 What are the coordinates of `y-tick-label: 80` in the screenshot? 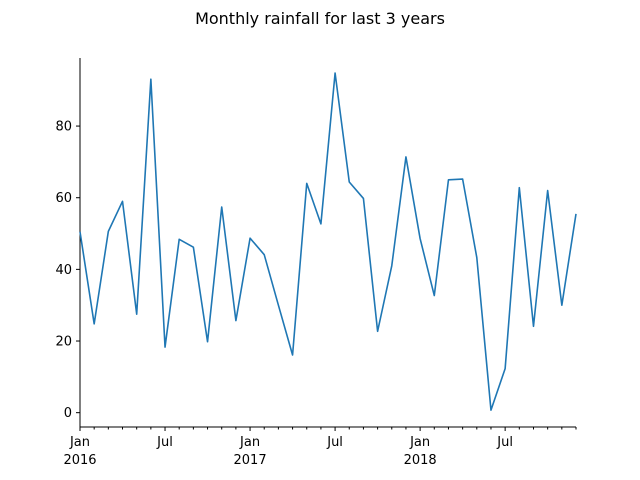 It's located at (63, 127).